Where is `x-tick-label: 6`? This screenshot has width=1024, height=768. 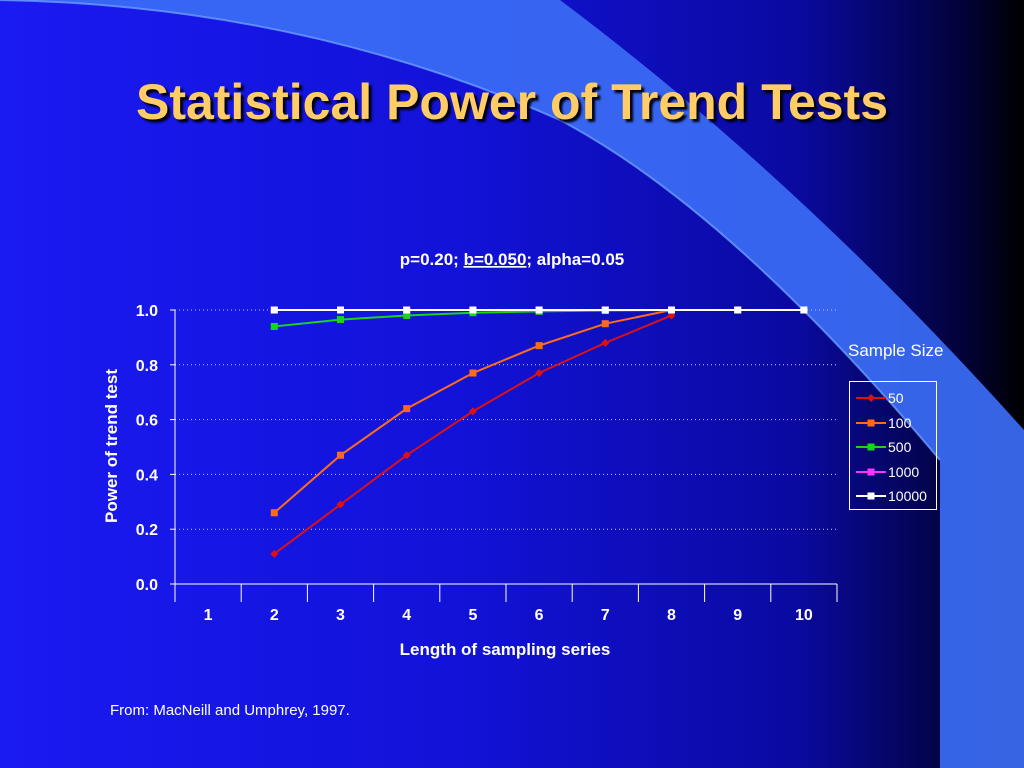 x-tick-label: 6 is located at coordinates (539, 615).